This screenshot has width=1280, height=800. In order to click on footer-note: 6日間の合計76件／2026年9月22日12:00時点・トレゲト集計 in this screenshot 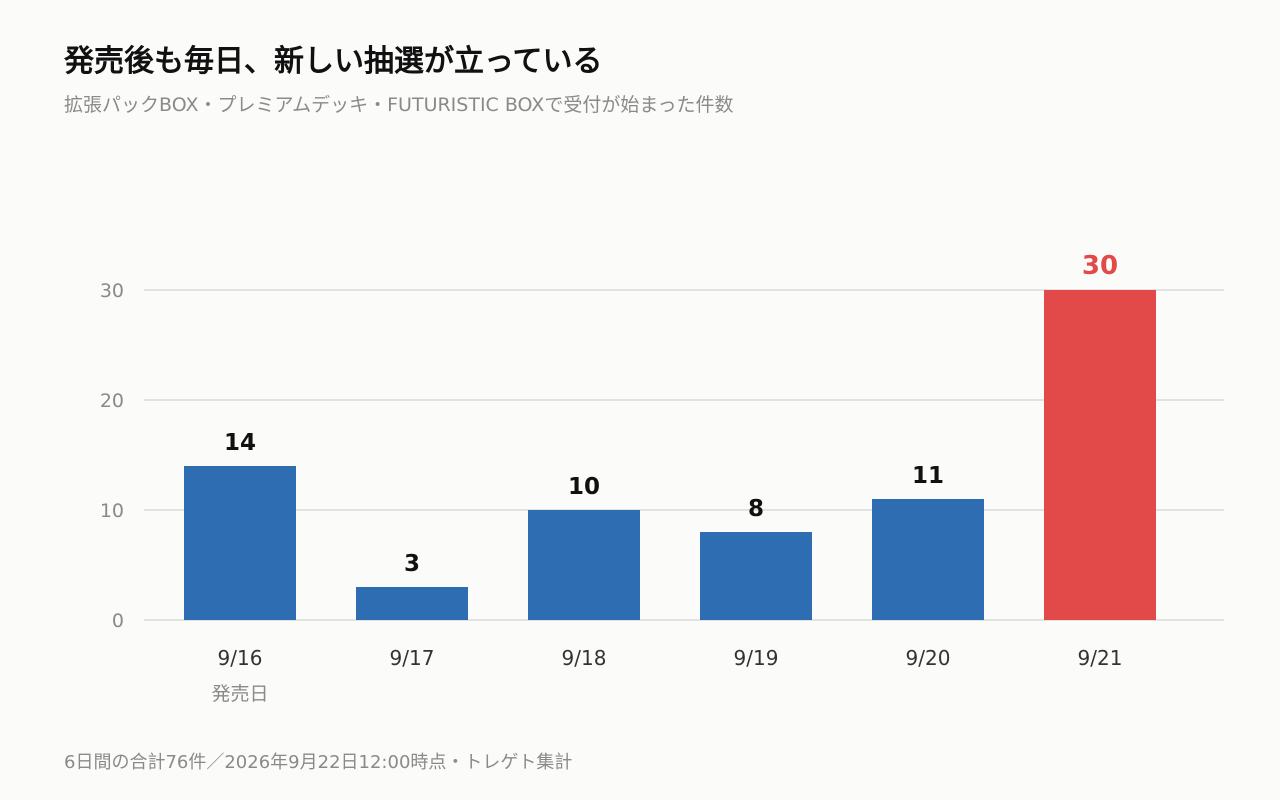, I will do `click(318, 762)`.